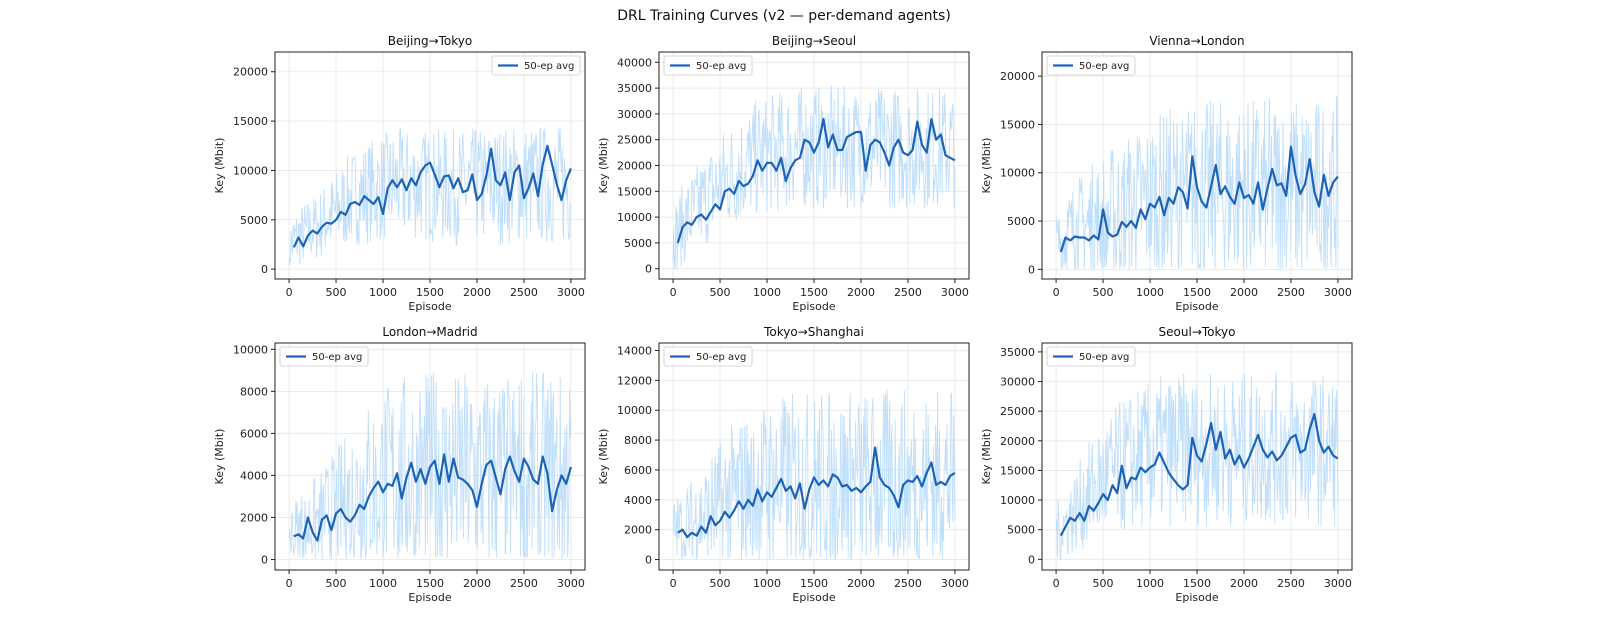  What do you see at coordinates (634, 62) in the screenshot?
I see `y-tick-label: 40000` at bounding box center [634, 62].